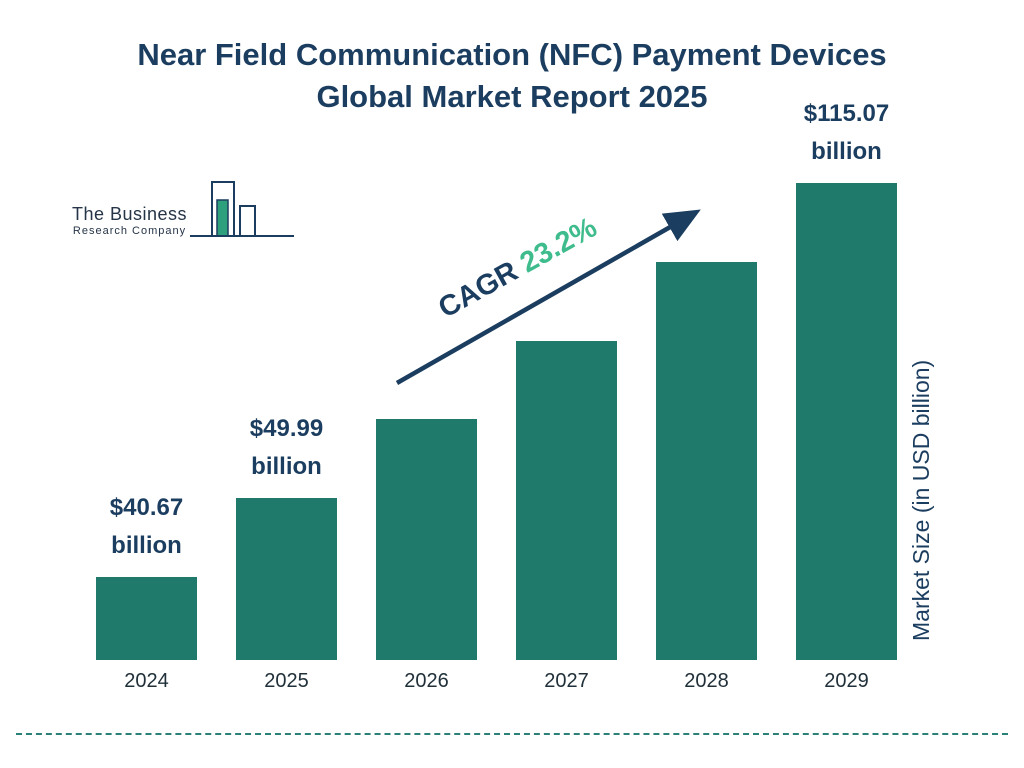 This screenshot has height=768, width=1024. What do you see at coordinates (706, 681) in the screenshot?
I see `x-axis-tick-2028: 2028` at bounding box center [706, 681].